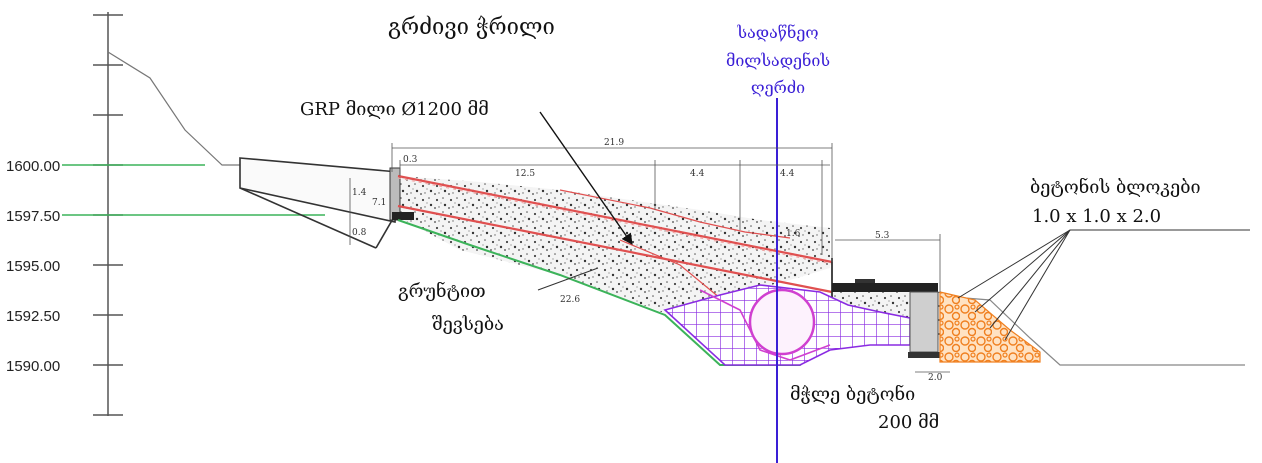  What do you see at coordinates (777, 32) in the screenshot?
I see `axis-label-line1: სადაწნეო` at bounding box center [777, 32].